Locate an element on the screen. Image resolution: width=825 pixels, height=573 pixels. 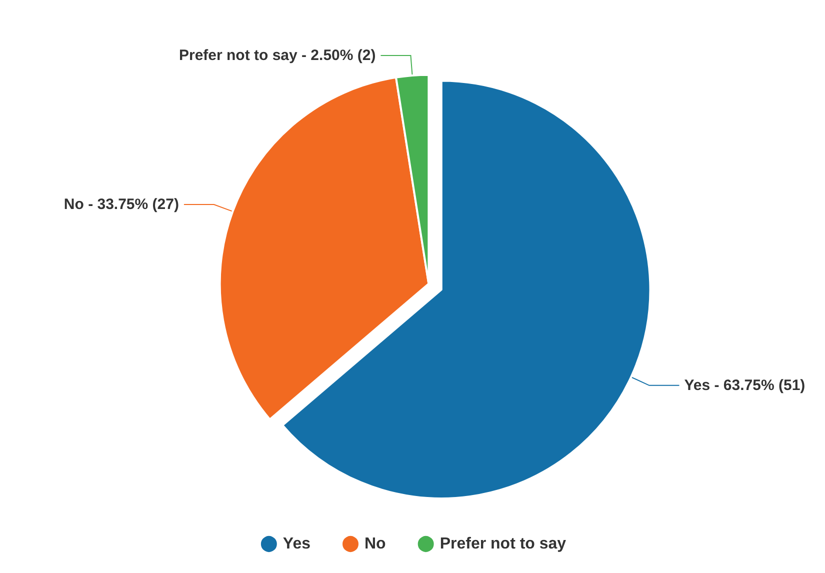
data-label: Prefer not to say - 2.50% (2) is located at coordinates (277, 55).